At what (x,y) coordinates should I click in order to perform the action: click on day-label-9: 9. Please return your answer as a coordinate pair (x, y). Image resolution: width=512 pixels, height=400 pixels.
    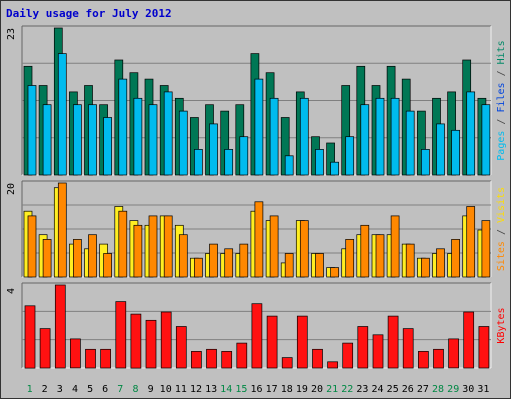
    Looking at the image, I should click on (151, 389).